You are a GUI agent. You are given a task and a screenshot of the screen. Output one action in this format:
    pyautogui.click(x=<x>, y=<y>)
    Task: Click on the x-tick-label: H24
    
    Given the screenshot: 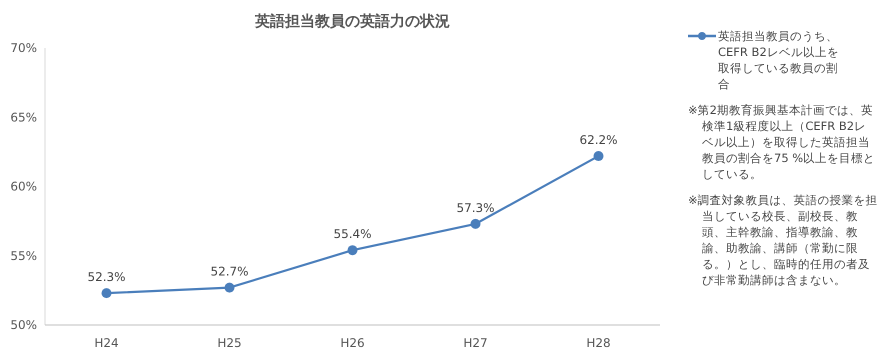 What is the action you would take?
    pyautogui.click(x=106, y=343)
    